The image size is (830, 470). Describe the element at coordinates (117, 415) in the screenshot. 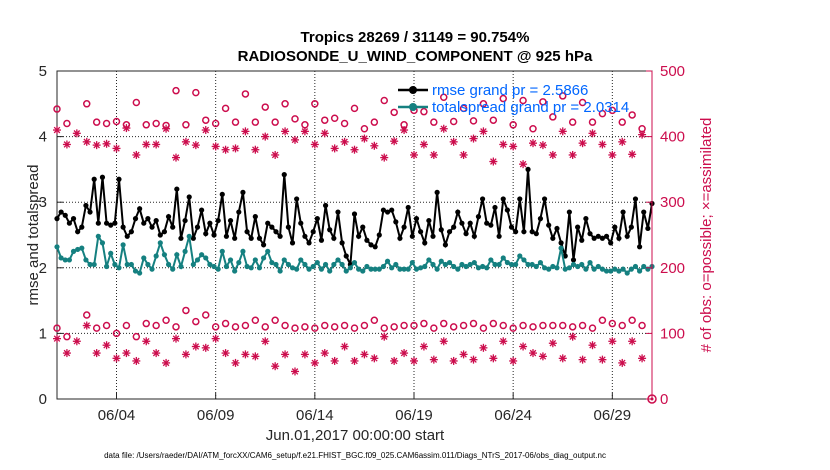

I see `x-tick-label: 06/04` at that location.